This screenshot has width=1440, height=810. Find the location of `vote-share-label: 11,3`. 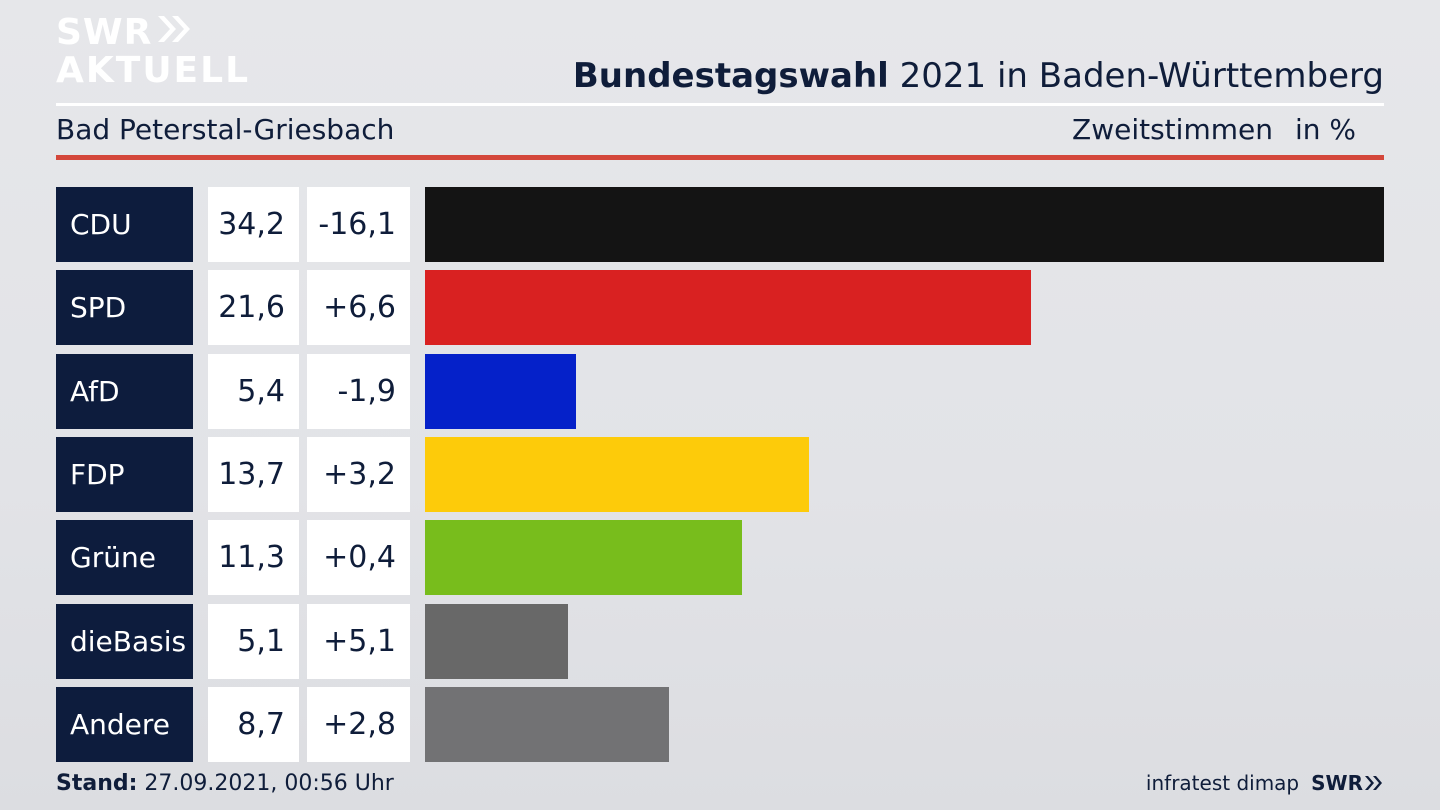

vote-share-label: 11,3 is located at coordinates (253, 558).